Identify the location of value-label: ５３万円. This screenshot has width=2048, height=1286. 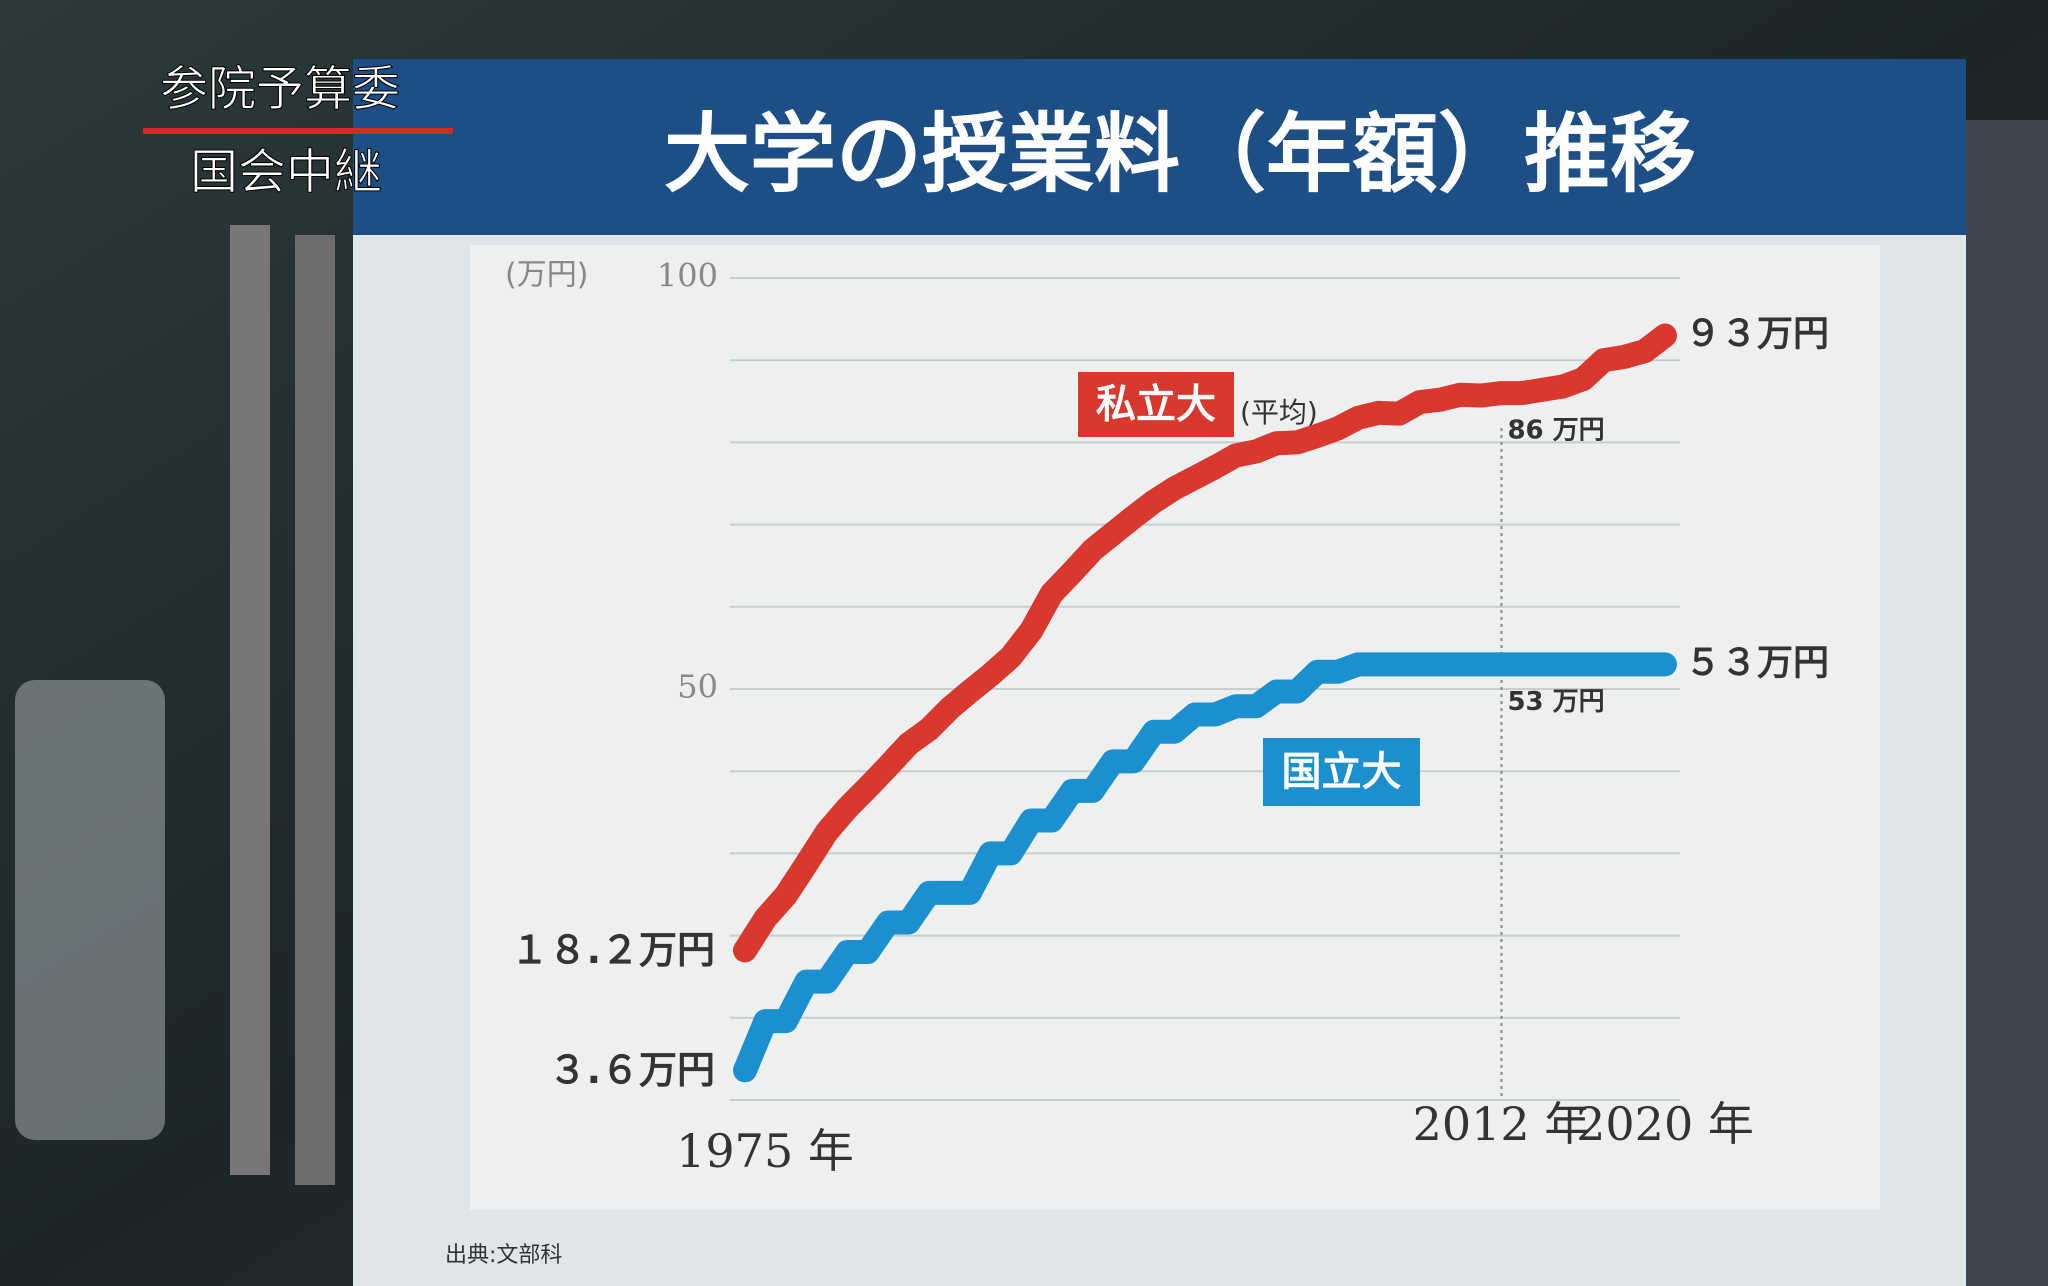
(1757, 662).